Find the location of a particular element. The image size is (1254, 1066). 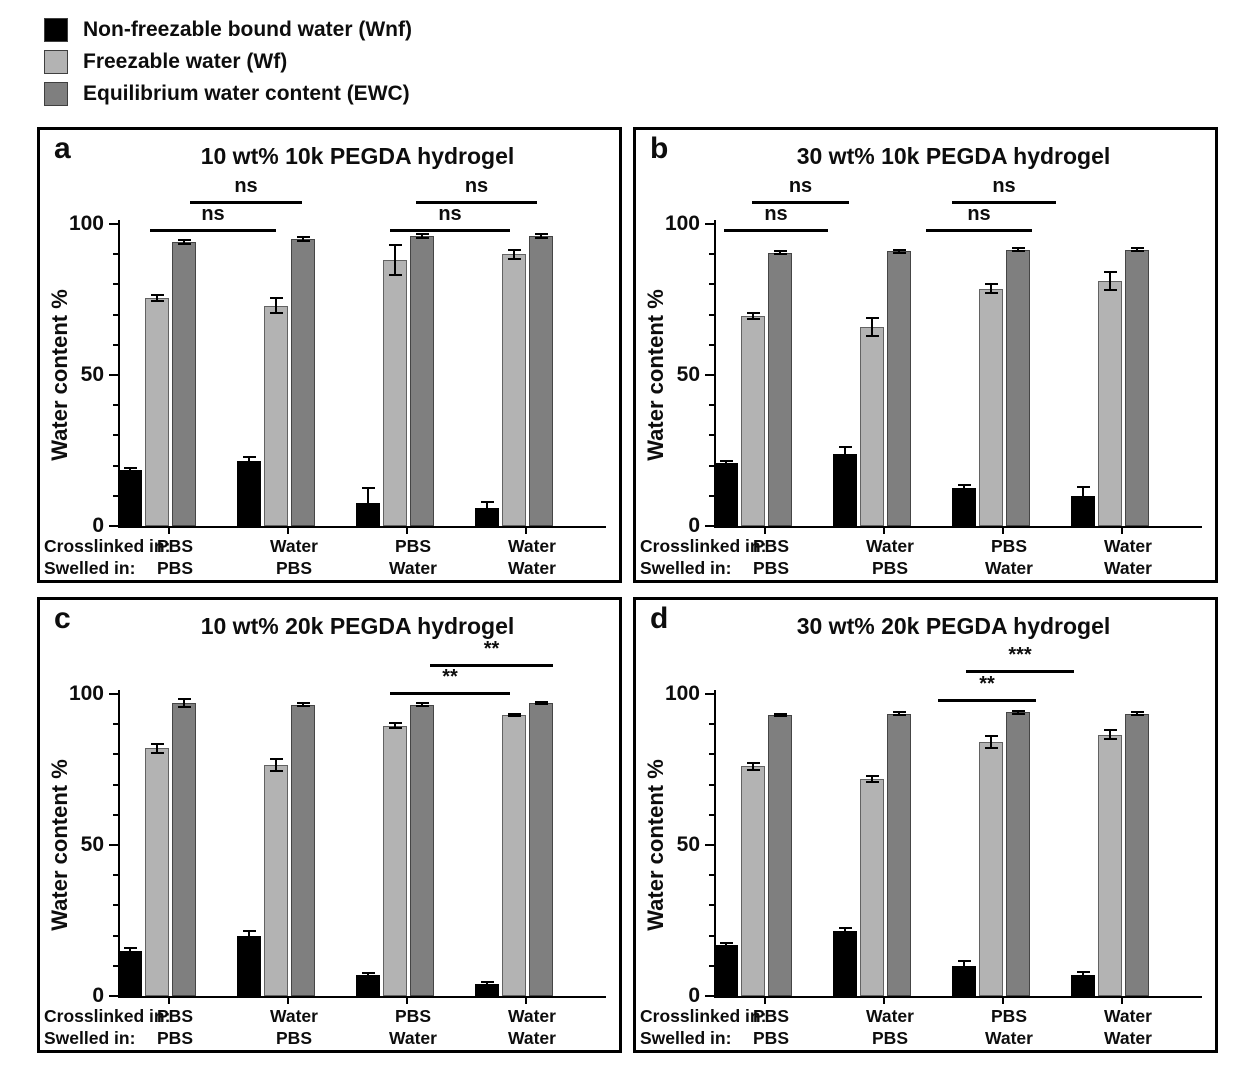

legend-swatch-ewc is located at coordinates (56, 94).